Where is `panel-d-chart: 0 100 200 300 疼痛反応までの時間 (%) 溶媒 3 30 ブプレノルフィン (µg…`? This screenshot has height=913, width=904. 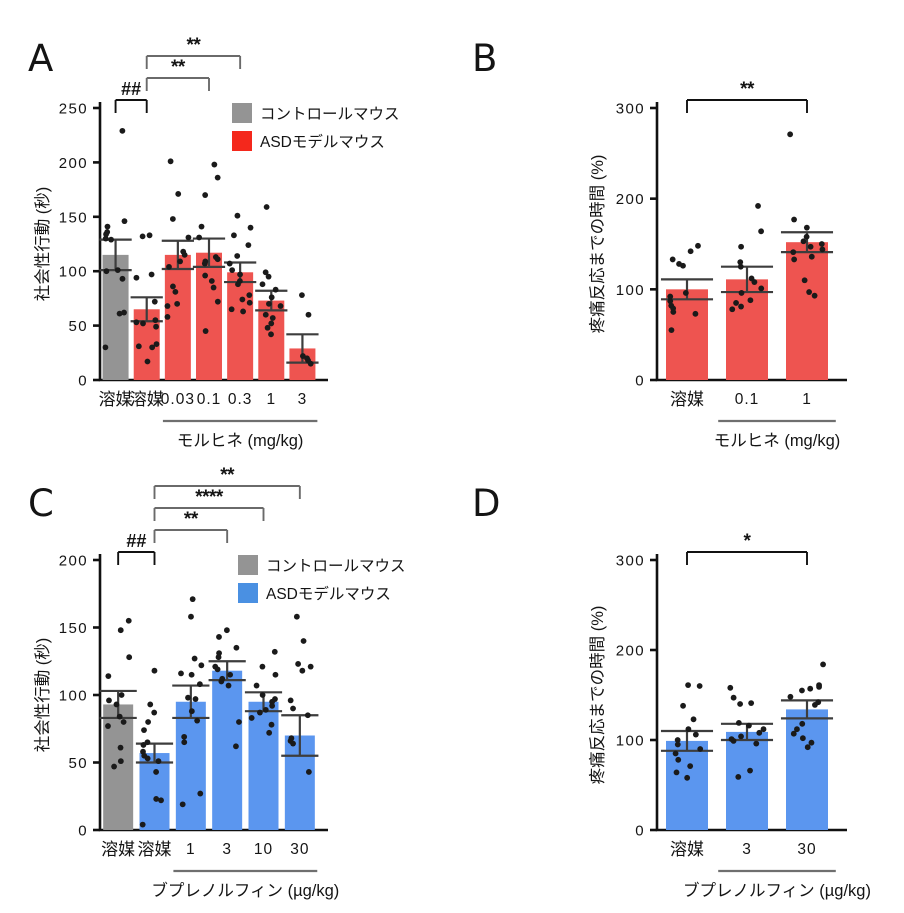 panel-d-chart: 0 100 200 300 疼痛反応までの時間 (%) 溶媒 3 30 ブプレノルフィン (µg… is located at coordinates (729, 715).